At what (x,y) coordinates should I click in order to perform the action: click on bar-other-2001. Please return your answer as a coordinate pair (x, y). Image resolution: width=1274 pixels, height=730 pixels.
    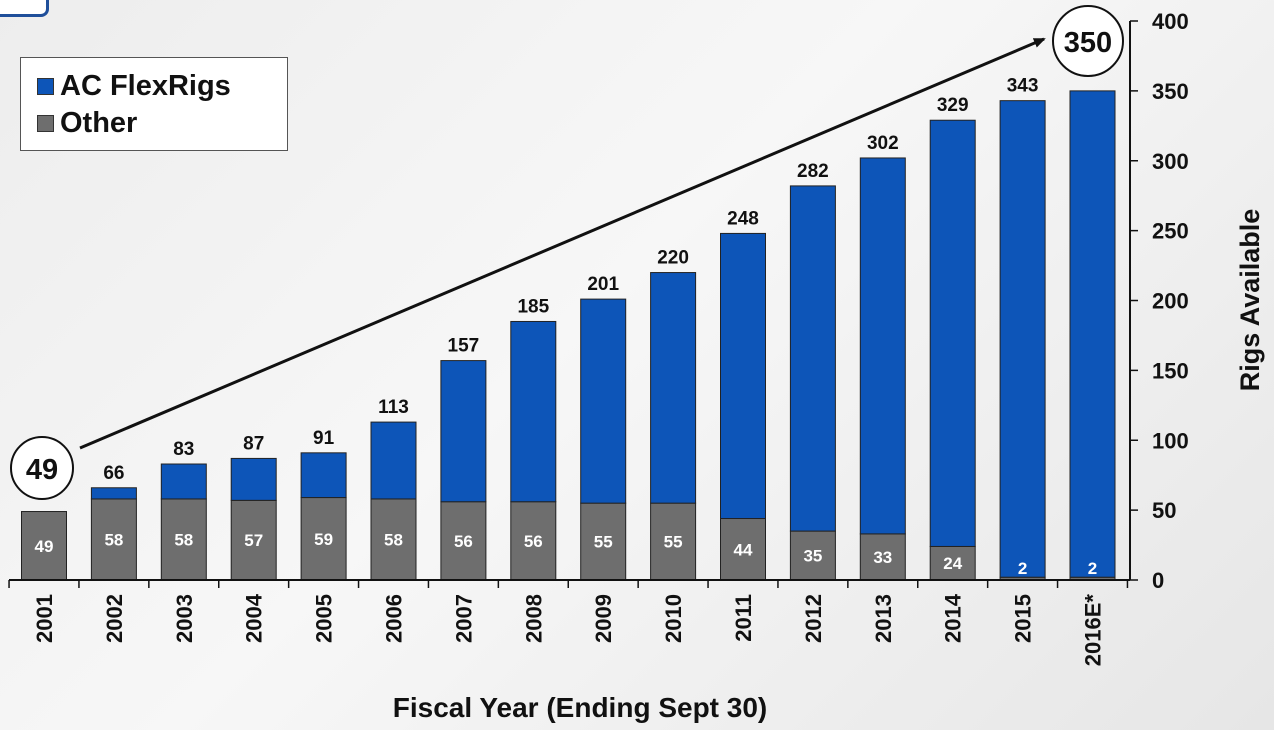
    Looking at the image, I should click on (44, 546).